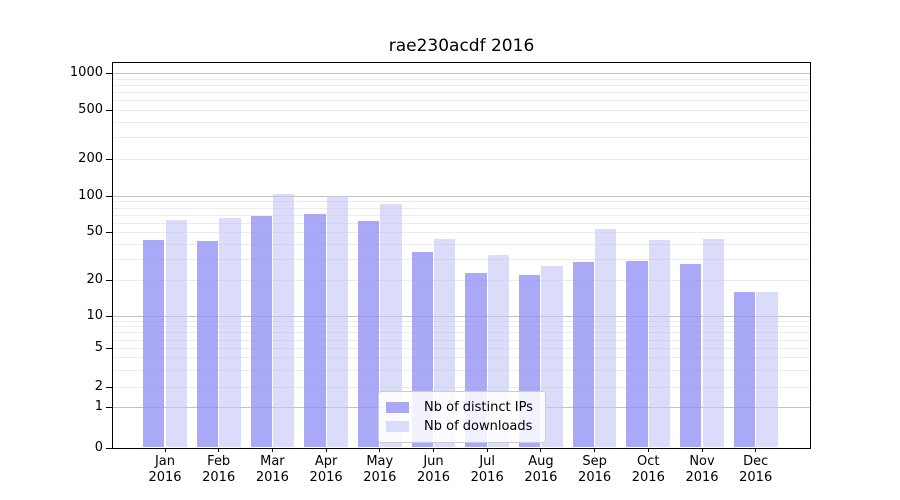 Image resolution: width=900 pixels, height=500 pixels. I want to click on x-tick-label: Aug 2016, so click(541, 469).